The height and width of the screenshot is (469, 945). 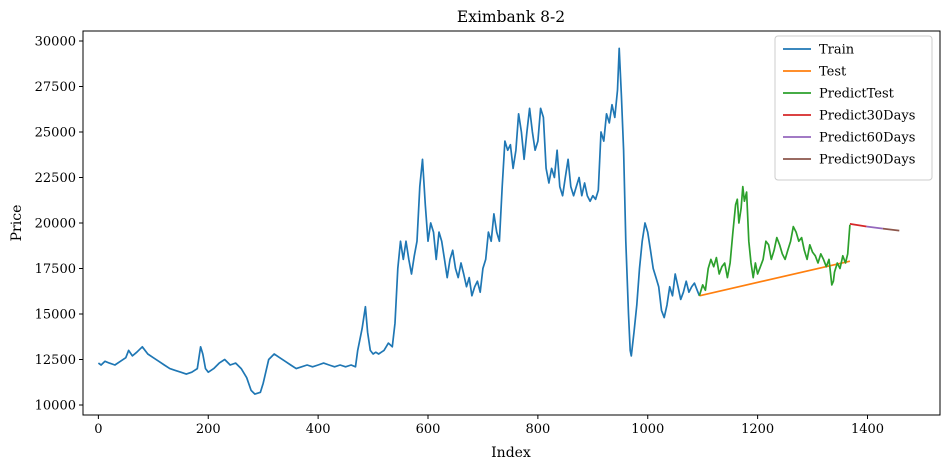 What do you see at coordinates (98, 429) in the screenshot?
I see `x-tick-label: 0` at bounding box center [98, 429].